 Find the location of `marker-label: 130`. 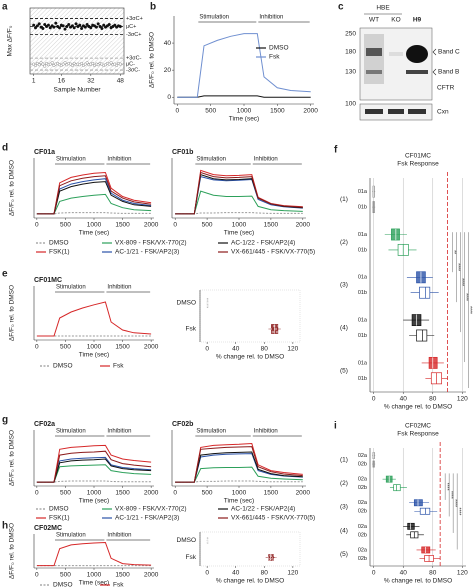

marker-label: 130 is located at coordinates (350, 72).